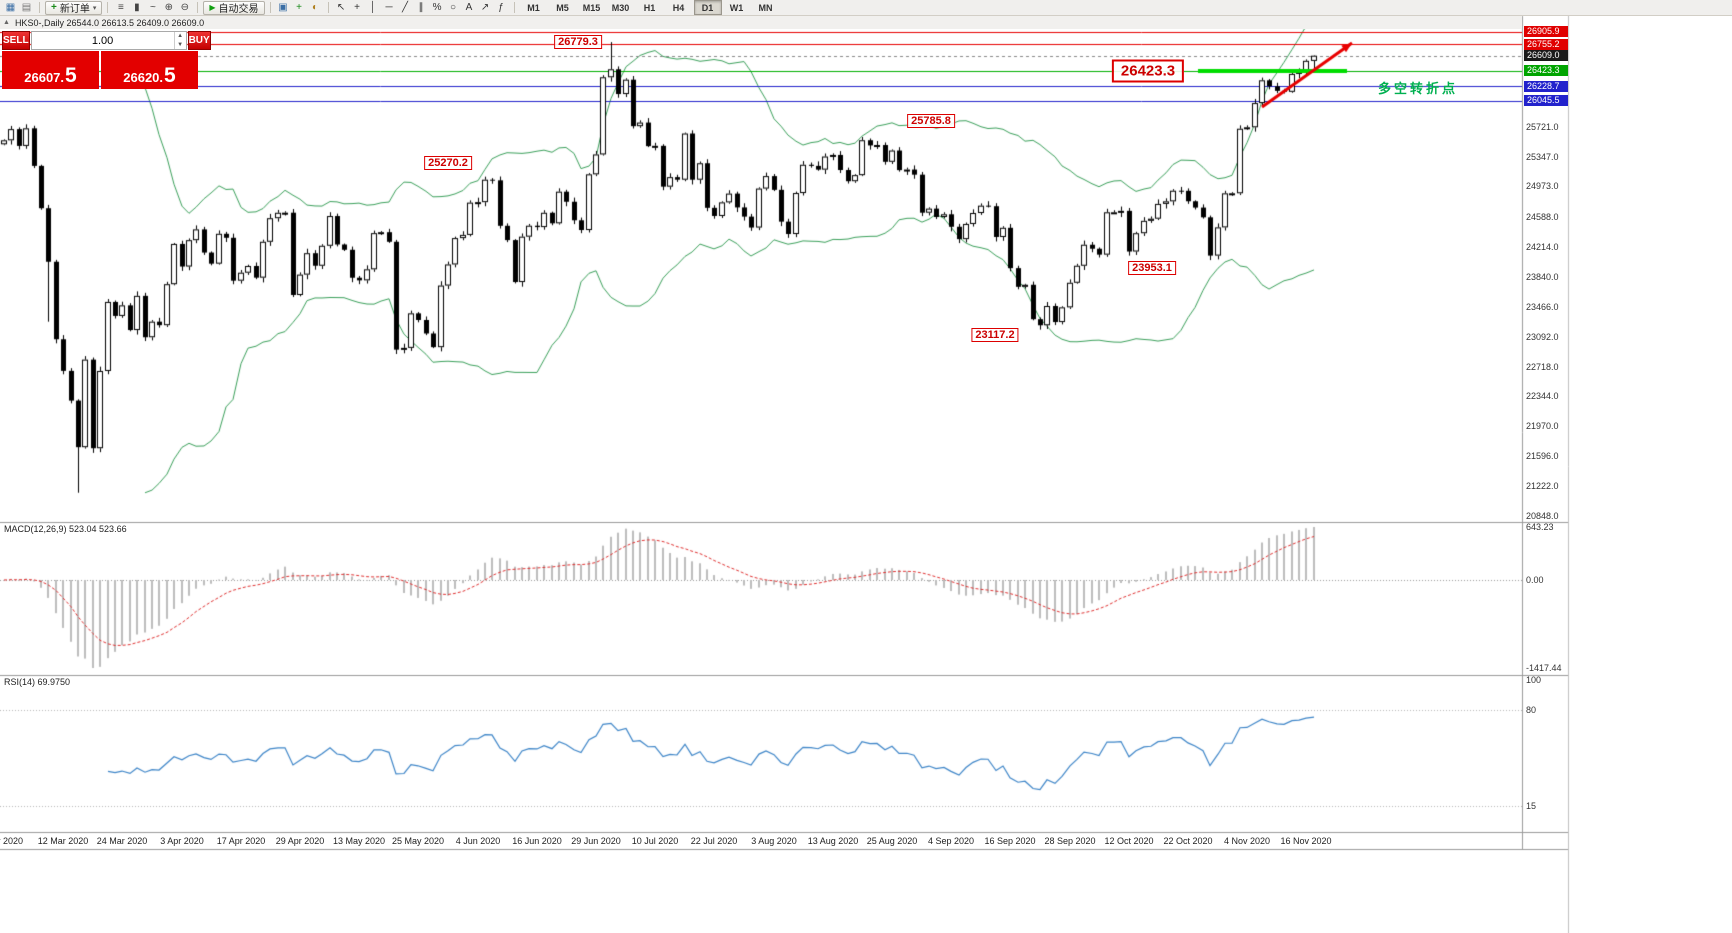 The image size is (1732, 933). Describe the element at coordinates (736, 7) in the screenshot. I see `timeframe-button-W1: W1` at that location.